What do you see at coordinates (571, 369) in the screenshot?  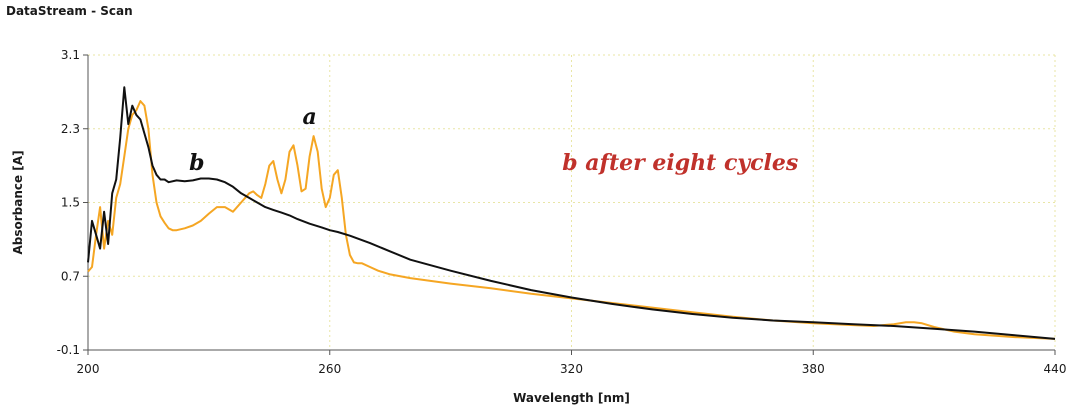 I see `x-tick-label: 320` at bounding box center [571, 369].